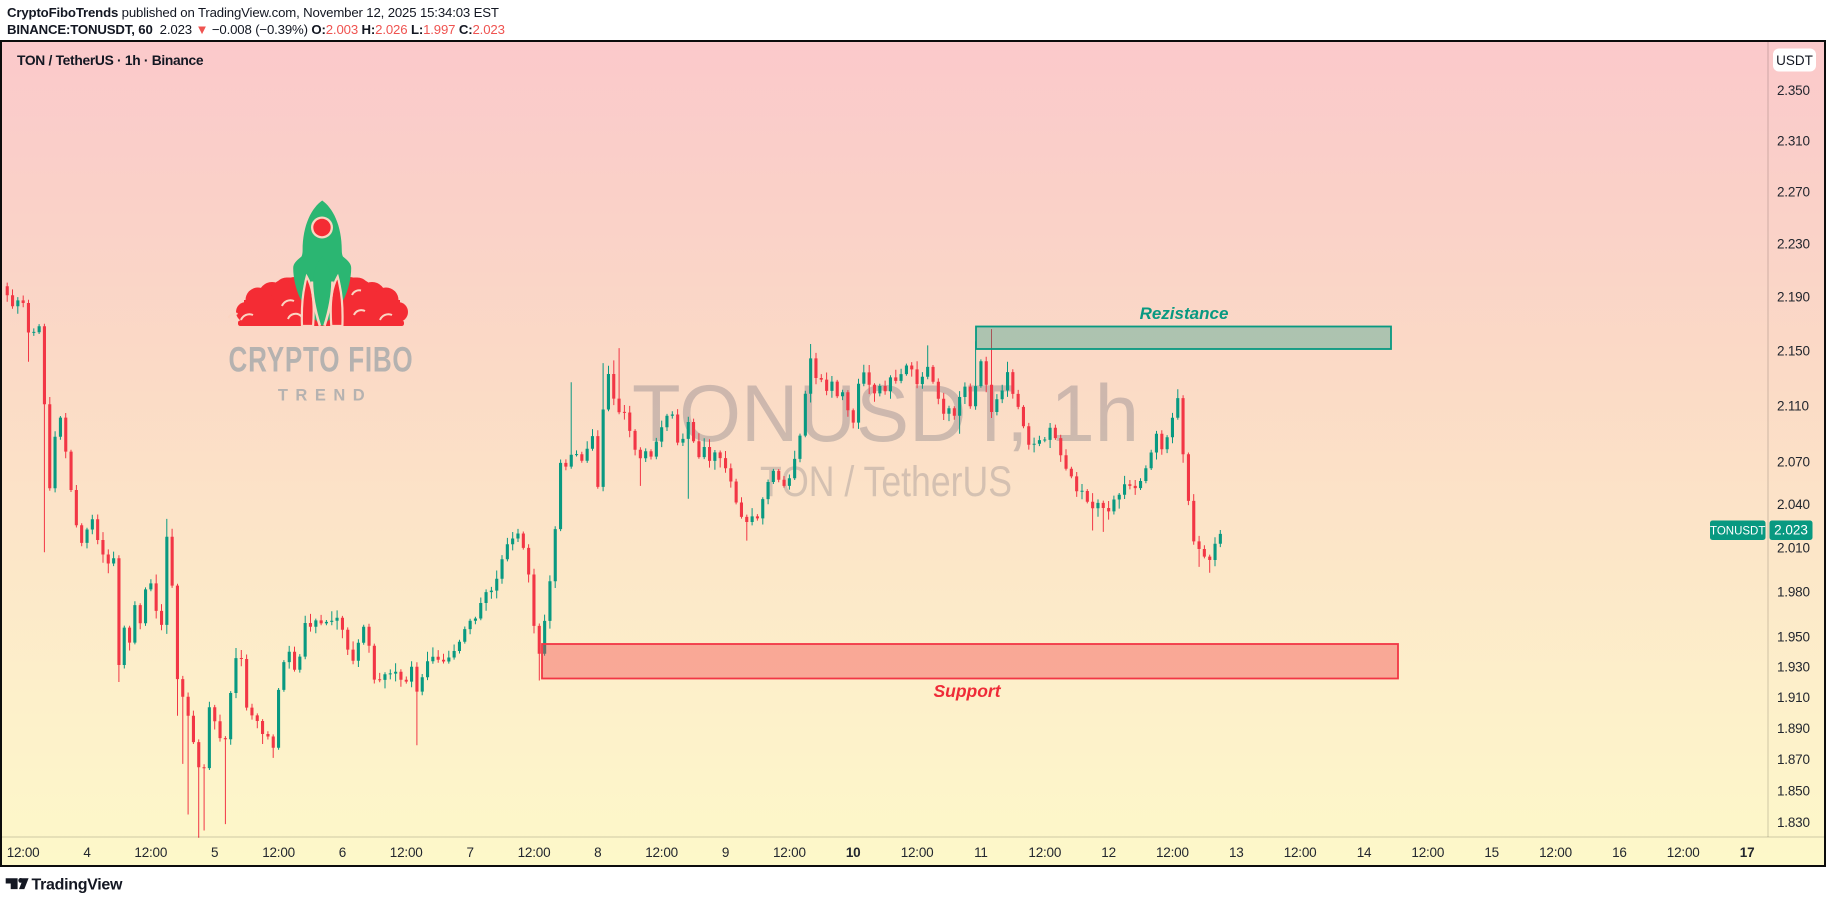  I want to click on svg-text: TREND, so click(325, 396).